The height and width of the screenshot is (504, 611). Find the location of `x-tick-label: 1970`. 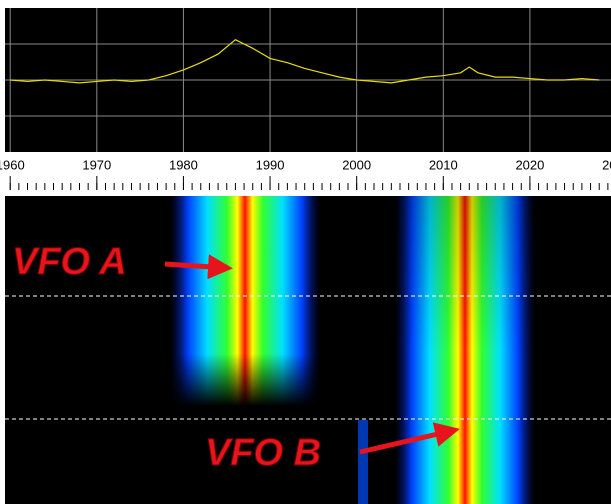

x-tick-label: 1970 is located at coordinates (96, 164).